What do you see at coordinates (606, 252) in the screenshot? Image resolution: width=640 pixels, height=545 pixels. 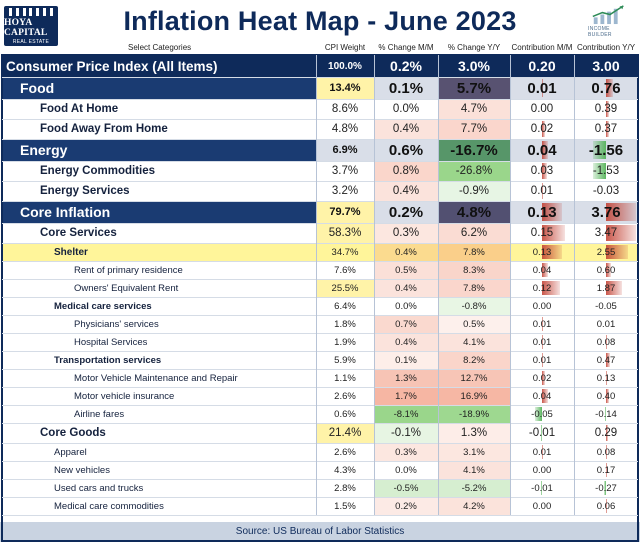 I see `cell-cyy: 2.55` at bounding box center [606, 252].